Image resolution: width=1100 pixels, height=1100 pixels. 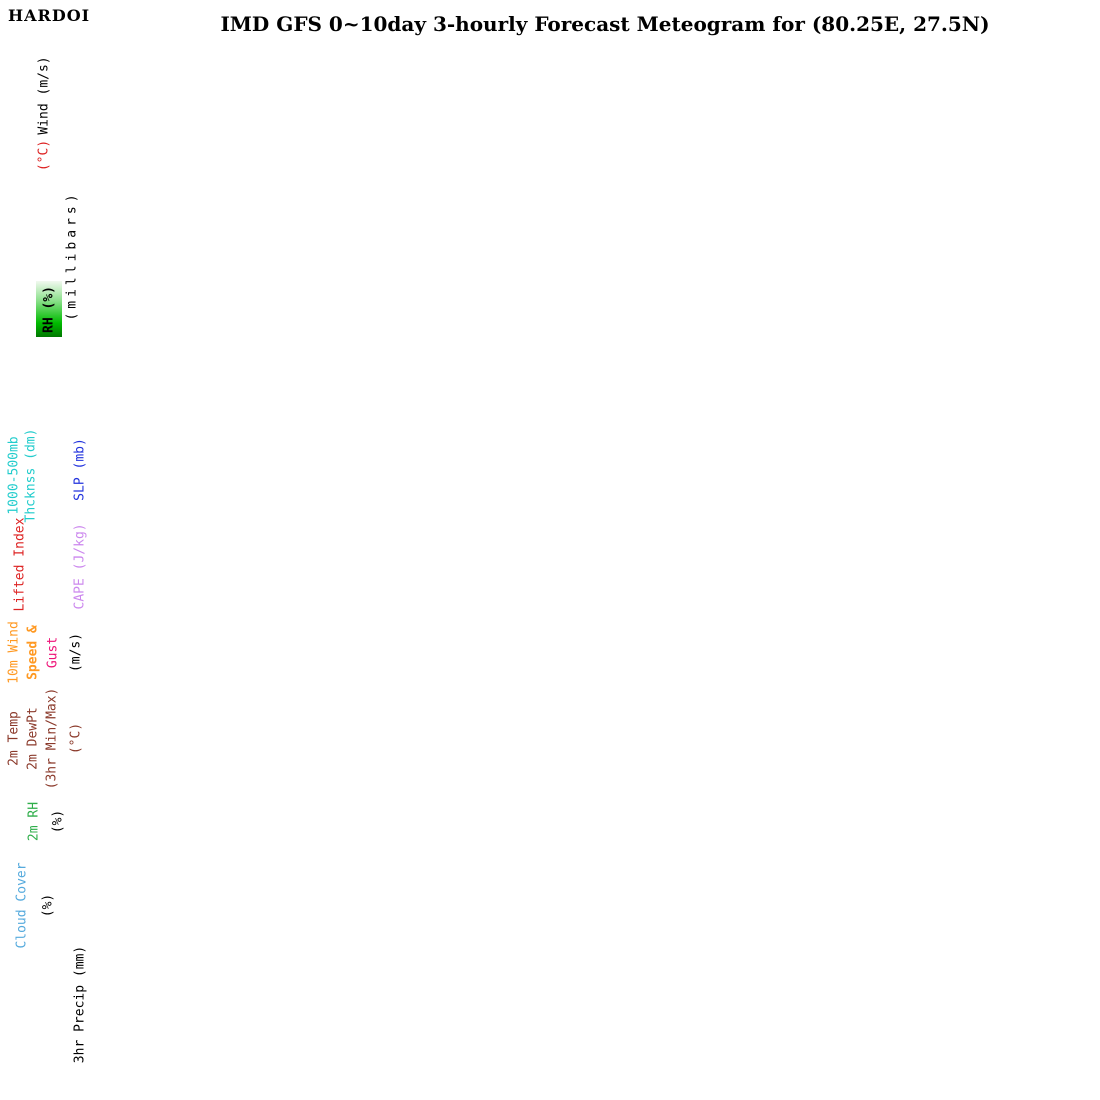 What do you see at coordinates (49, 309) in the screenshot?
I see `rh-legend-box: RH (%)` at bounding box center [49, 309].